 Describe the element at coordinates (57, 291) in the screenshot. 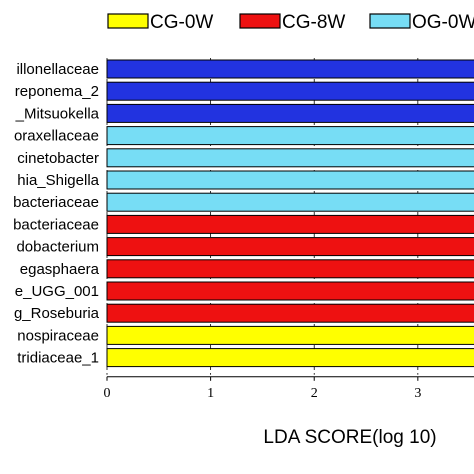

I see `category-label-10: e_UGG_001` at that location.